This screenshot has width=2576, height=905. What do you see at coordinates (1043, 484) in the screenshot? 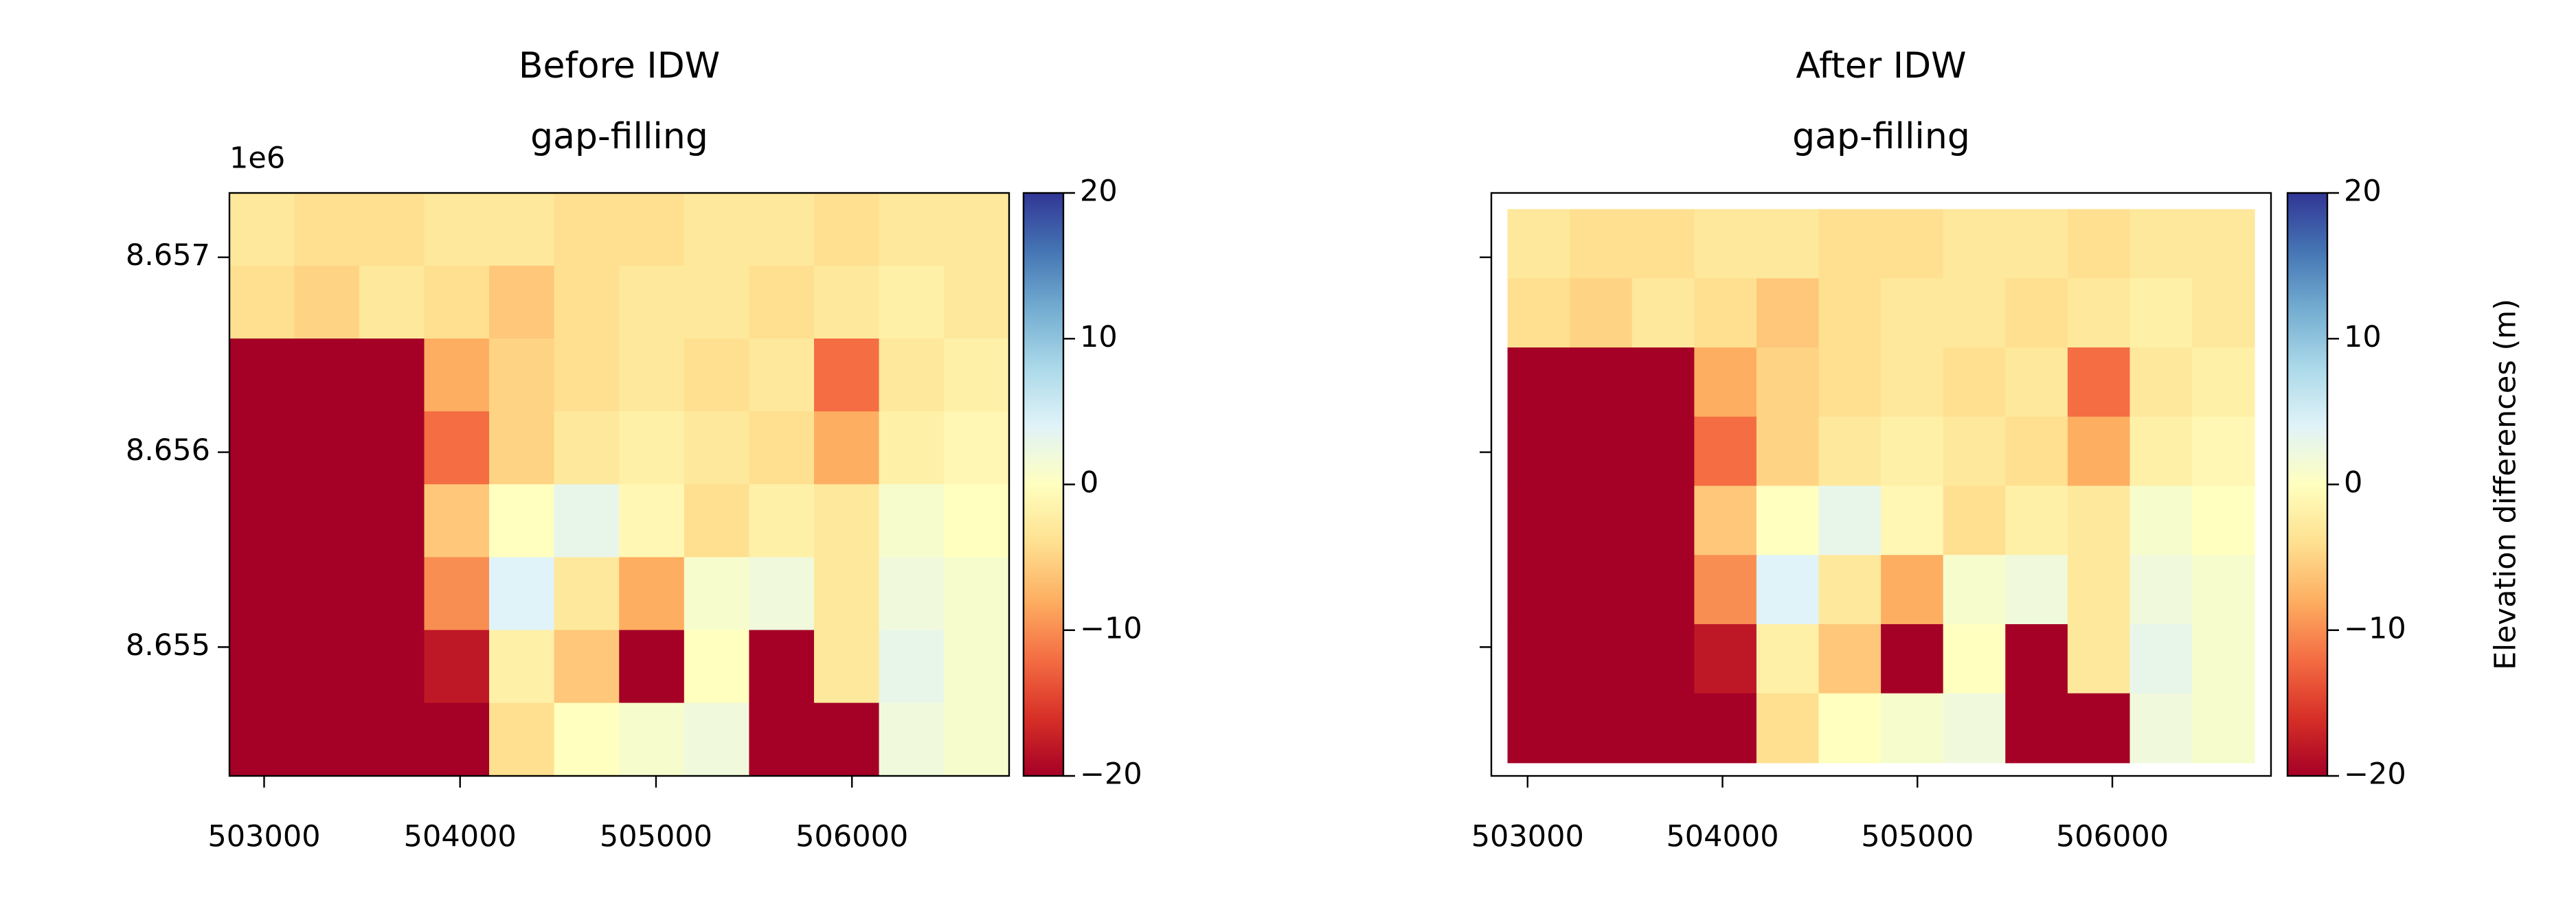
I see `colorbar` at bounding box center [1043, 484].